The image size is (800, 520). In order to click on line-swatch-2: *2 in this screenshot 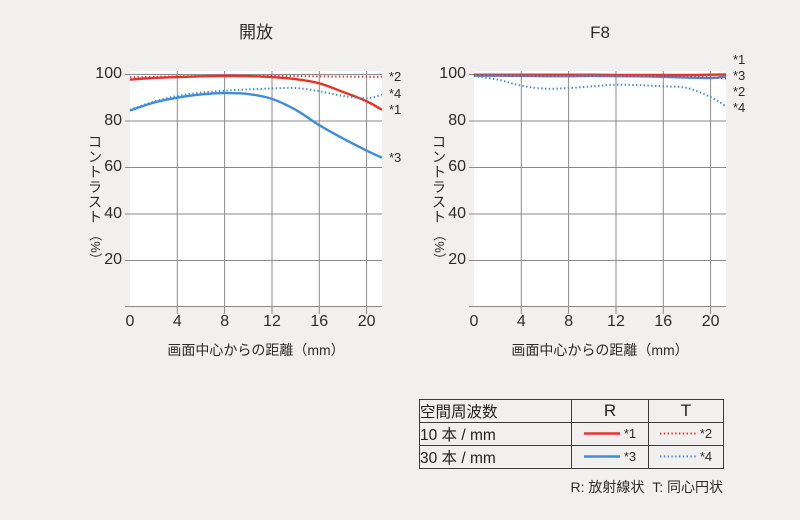, I will do `click(686, 434)`.